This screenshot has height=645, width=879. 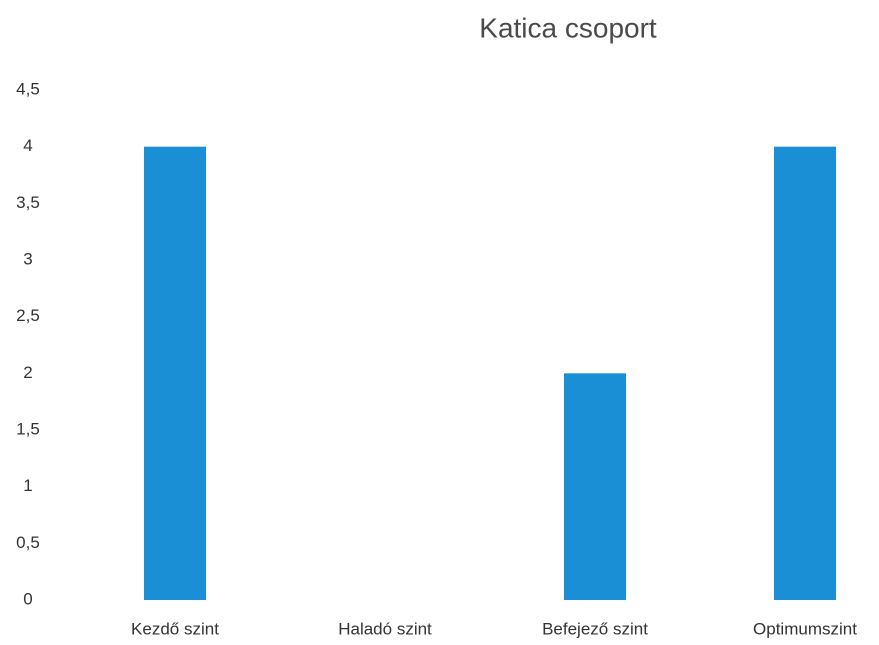 What do you see at coordinates (27, 145) in the screenshot?
I see `y-tick-label: 4` at bounding box center [27, 145].